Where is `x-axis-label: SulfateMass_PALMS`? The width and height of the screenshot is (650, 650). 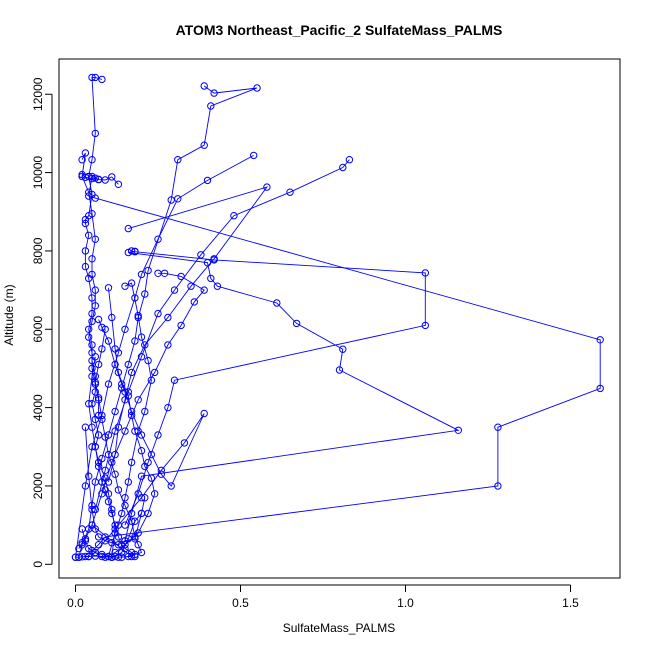 x-axis-label: SulfateMass_PALMS is located at coordinates (339, 628).